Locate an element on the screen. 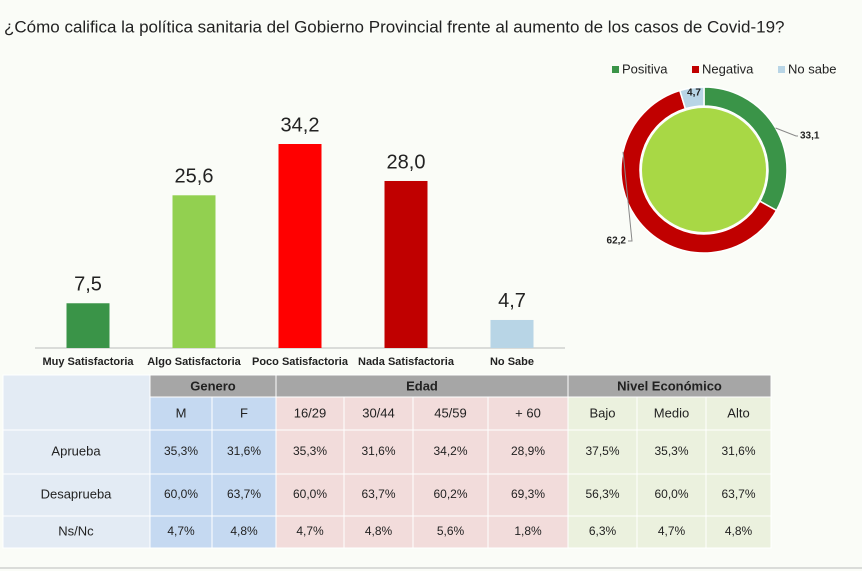 Image resolution: width=862 pixels, height=571 pixels. data-label: 25,6 is located at coordinates (194, 177).